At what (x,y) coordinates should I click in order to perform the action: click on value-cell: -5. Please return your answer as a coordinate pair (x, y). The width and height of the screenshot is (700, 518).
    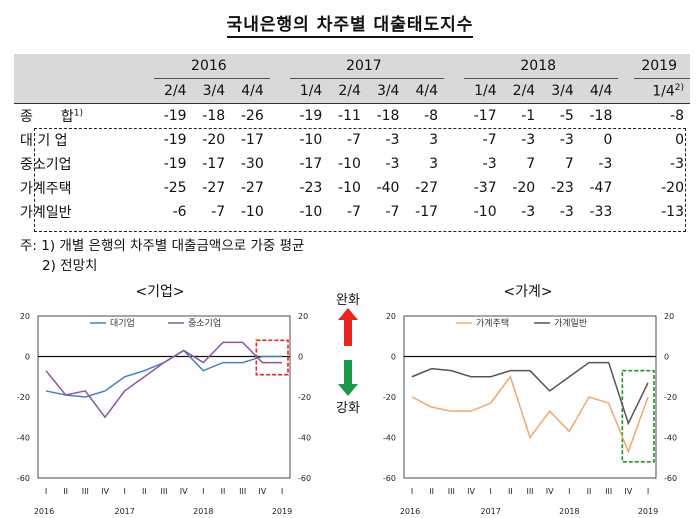
    Looking at the image, I should click on (566, 116).